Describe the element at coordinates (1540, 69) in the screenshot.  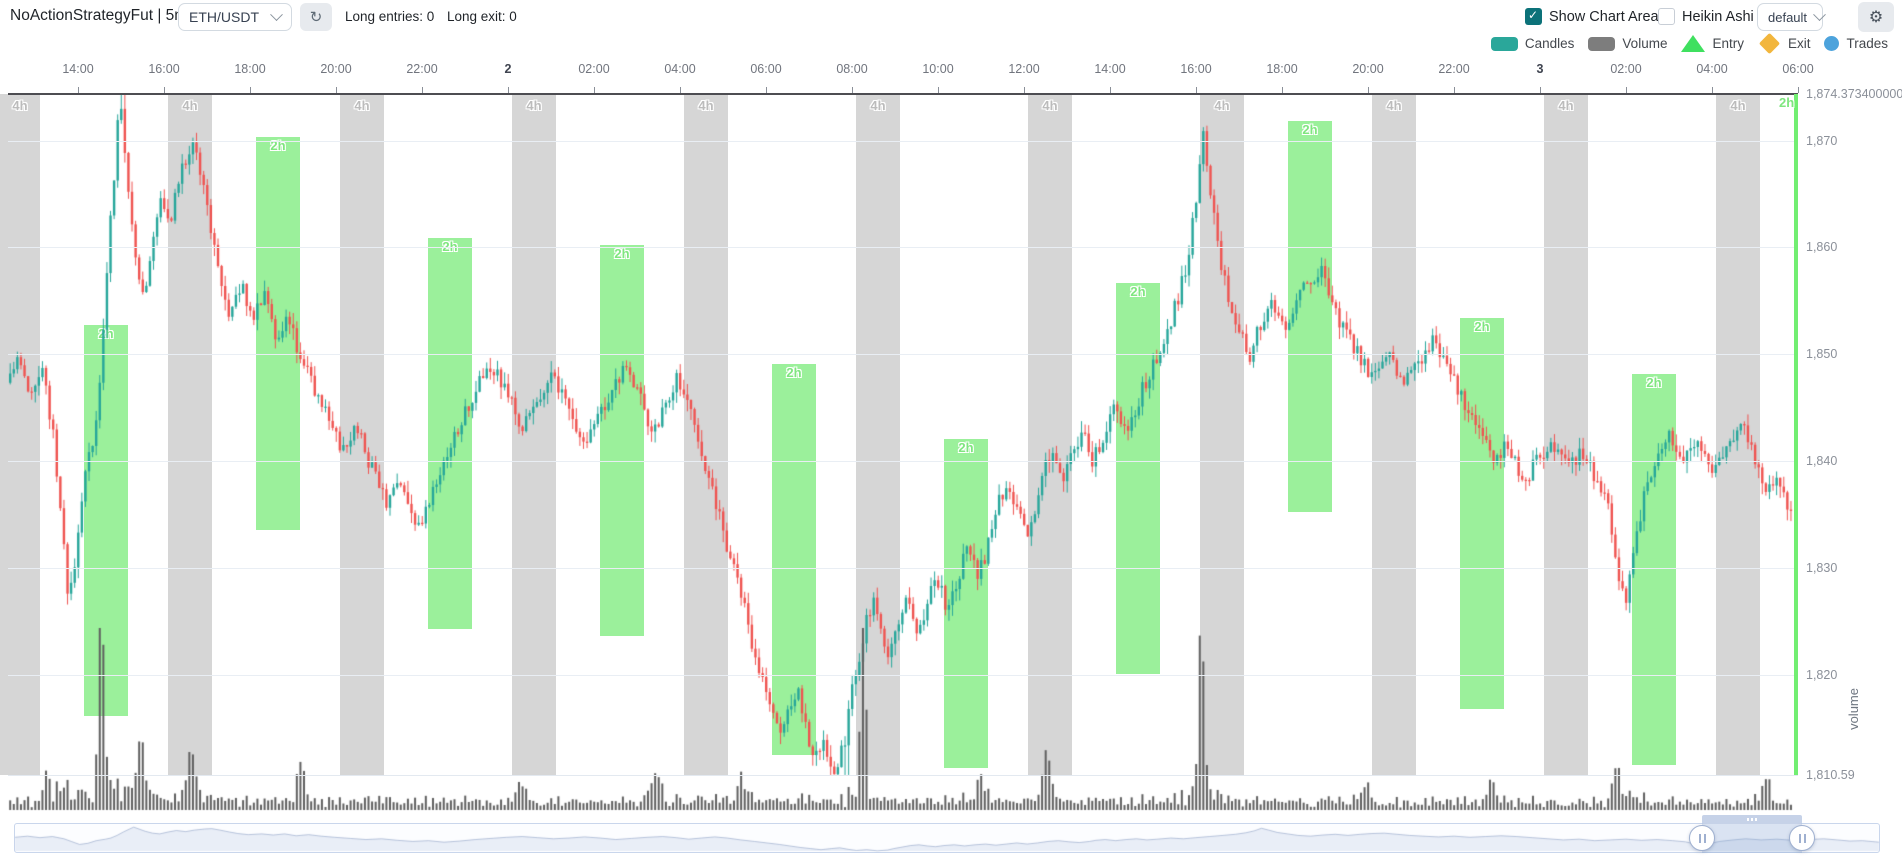
I see `x-axis-tick-label: 3` at that location.